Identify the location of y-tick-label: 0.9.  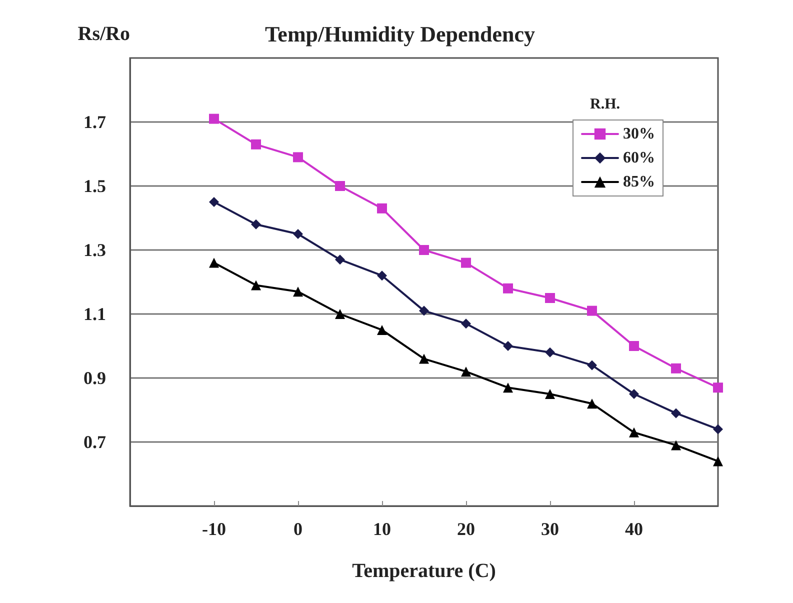
(95, 378).